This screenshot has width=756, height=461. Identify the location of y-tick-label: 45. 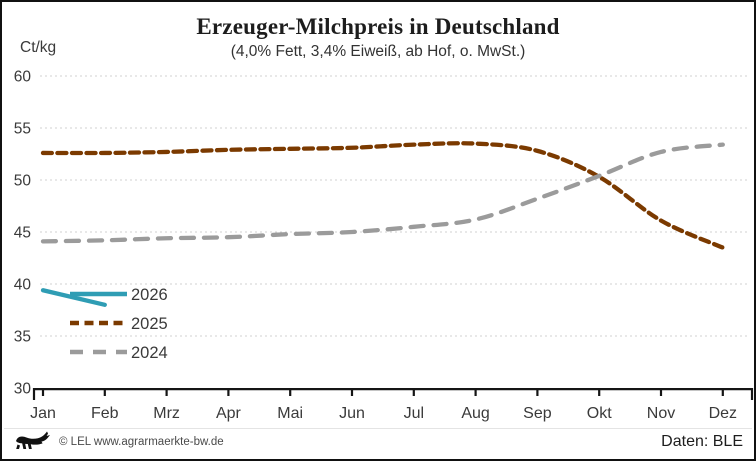
(22, 233).